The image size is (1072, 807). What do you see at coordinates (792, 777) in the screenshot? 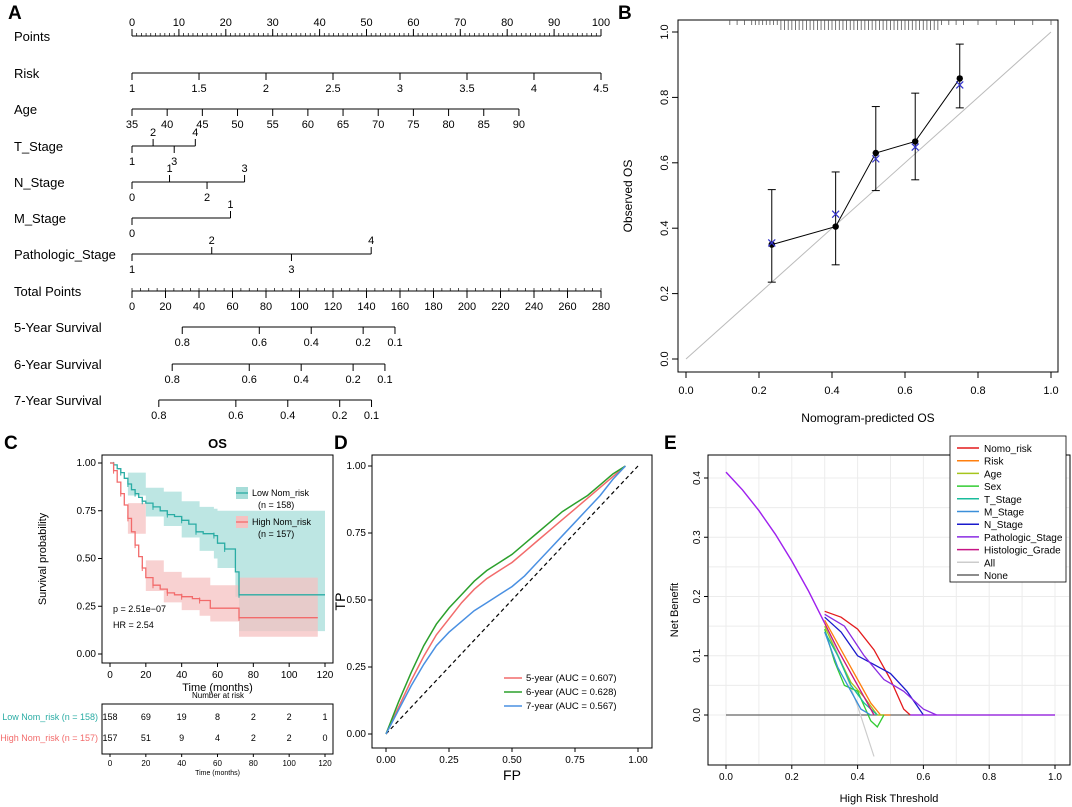
I see `dca-x-tick-label: 0.2` at bounding box center [792, 777].